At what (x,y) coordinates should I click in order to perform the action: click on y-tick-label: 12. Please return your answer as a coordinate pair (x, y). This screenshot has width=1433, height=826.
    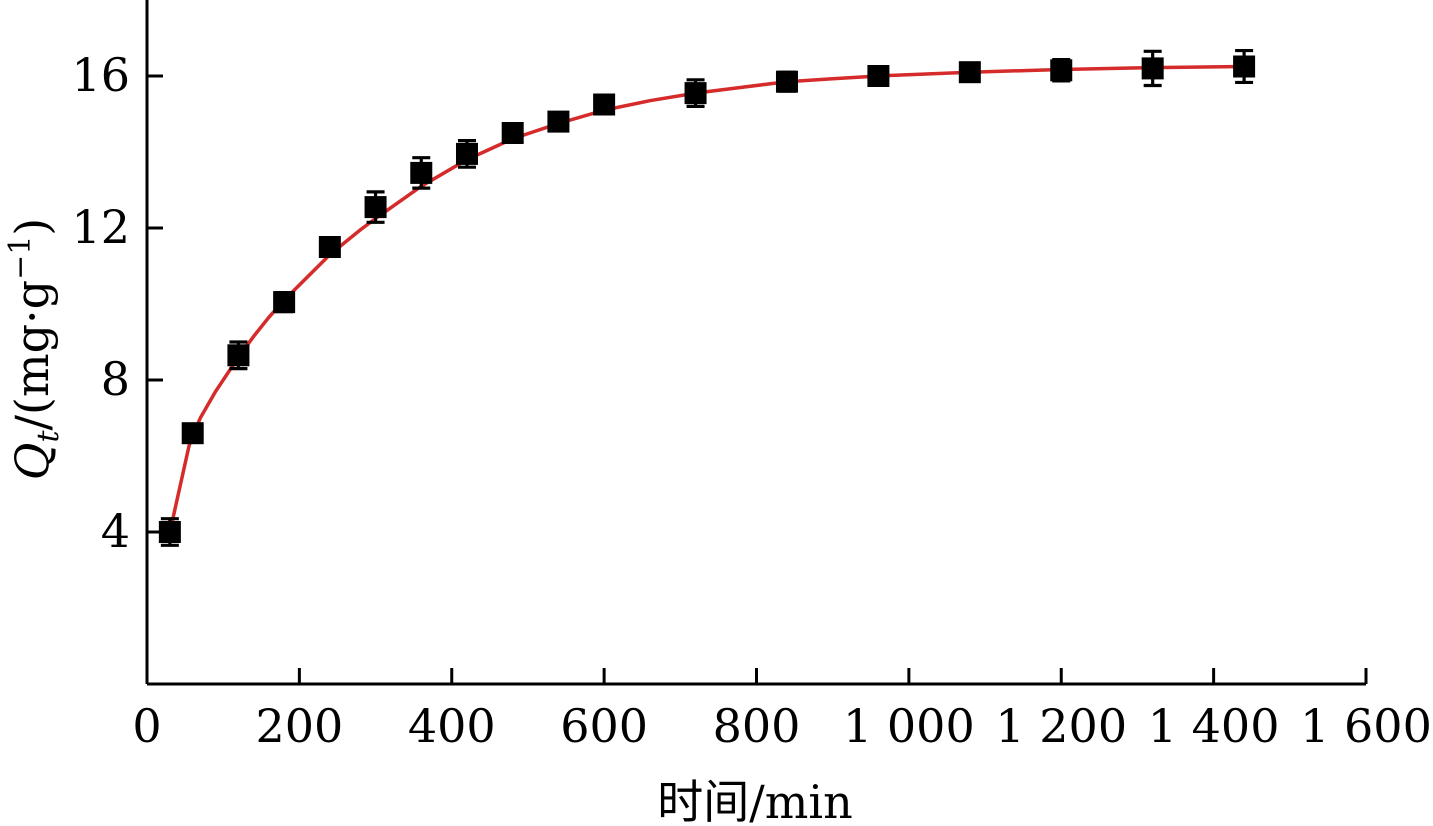
    Looking at the image, I should click on (100, 227).